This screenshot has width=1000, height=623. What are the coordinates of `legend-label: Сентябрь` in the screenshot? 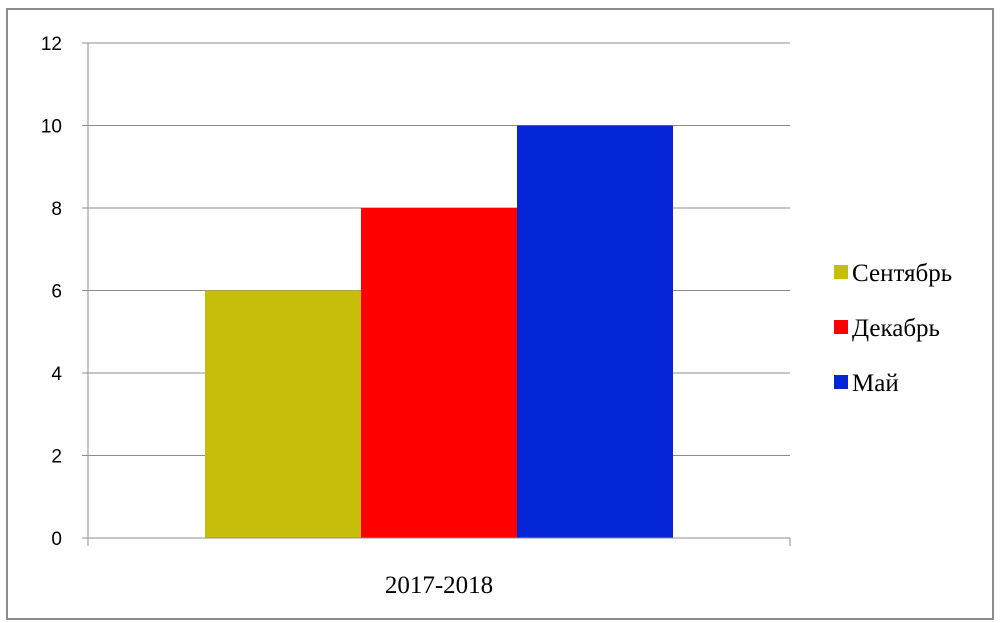 It's located at (902, 273).